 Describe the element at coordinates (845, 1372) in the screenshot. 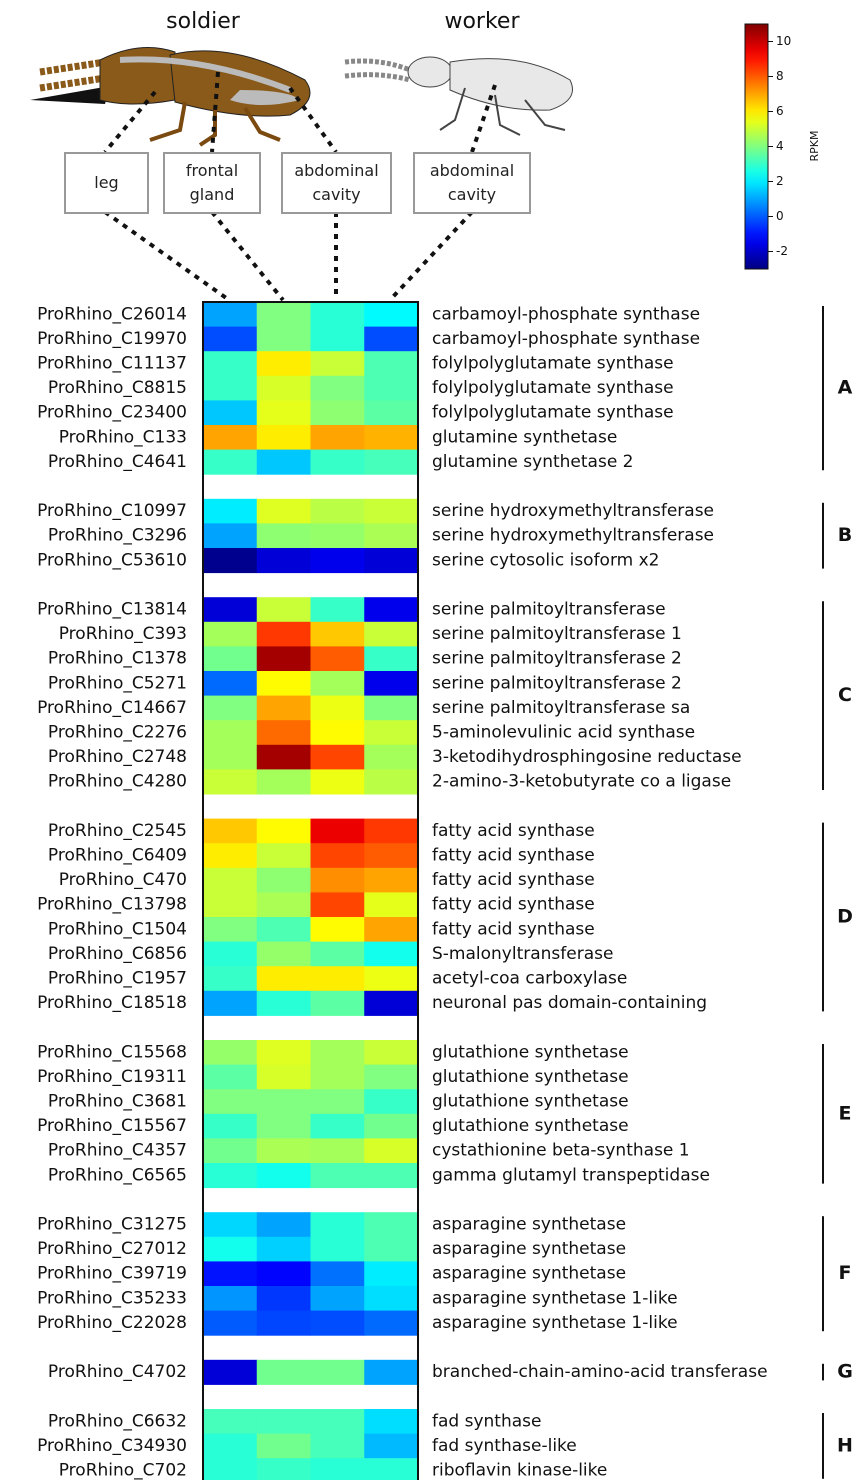

I see `group-label: G` at that location.